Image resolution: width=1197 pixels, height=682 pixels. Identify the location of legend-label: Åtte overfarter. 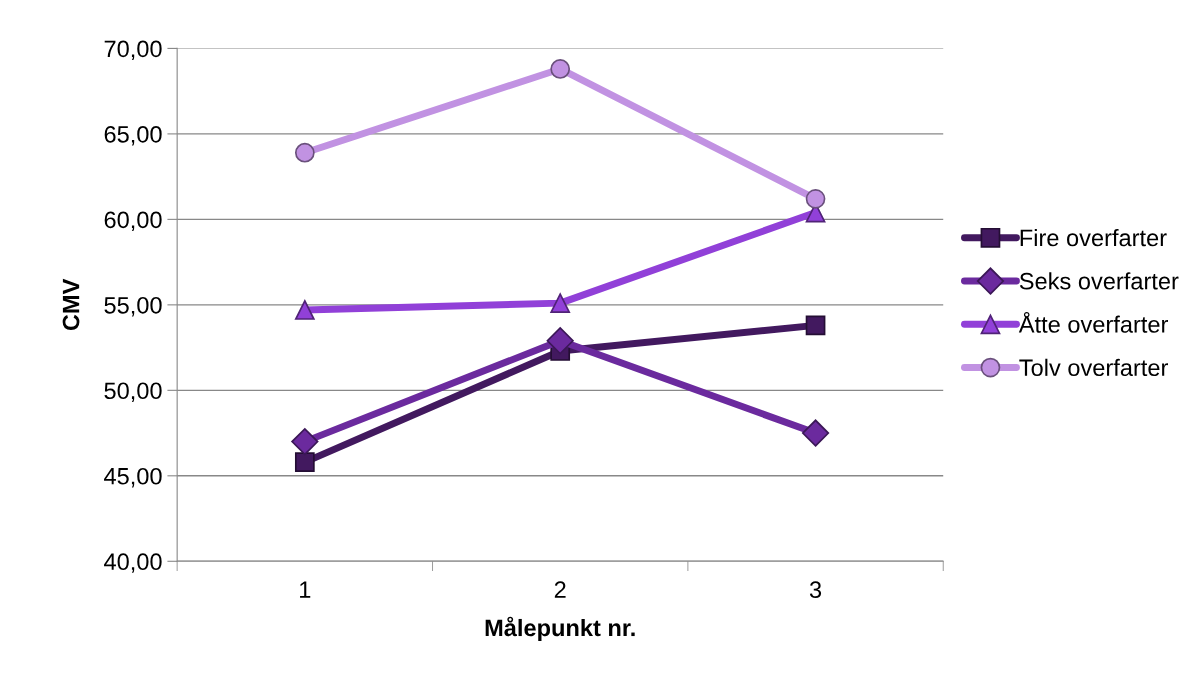
(1093, 322).